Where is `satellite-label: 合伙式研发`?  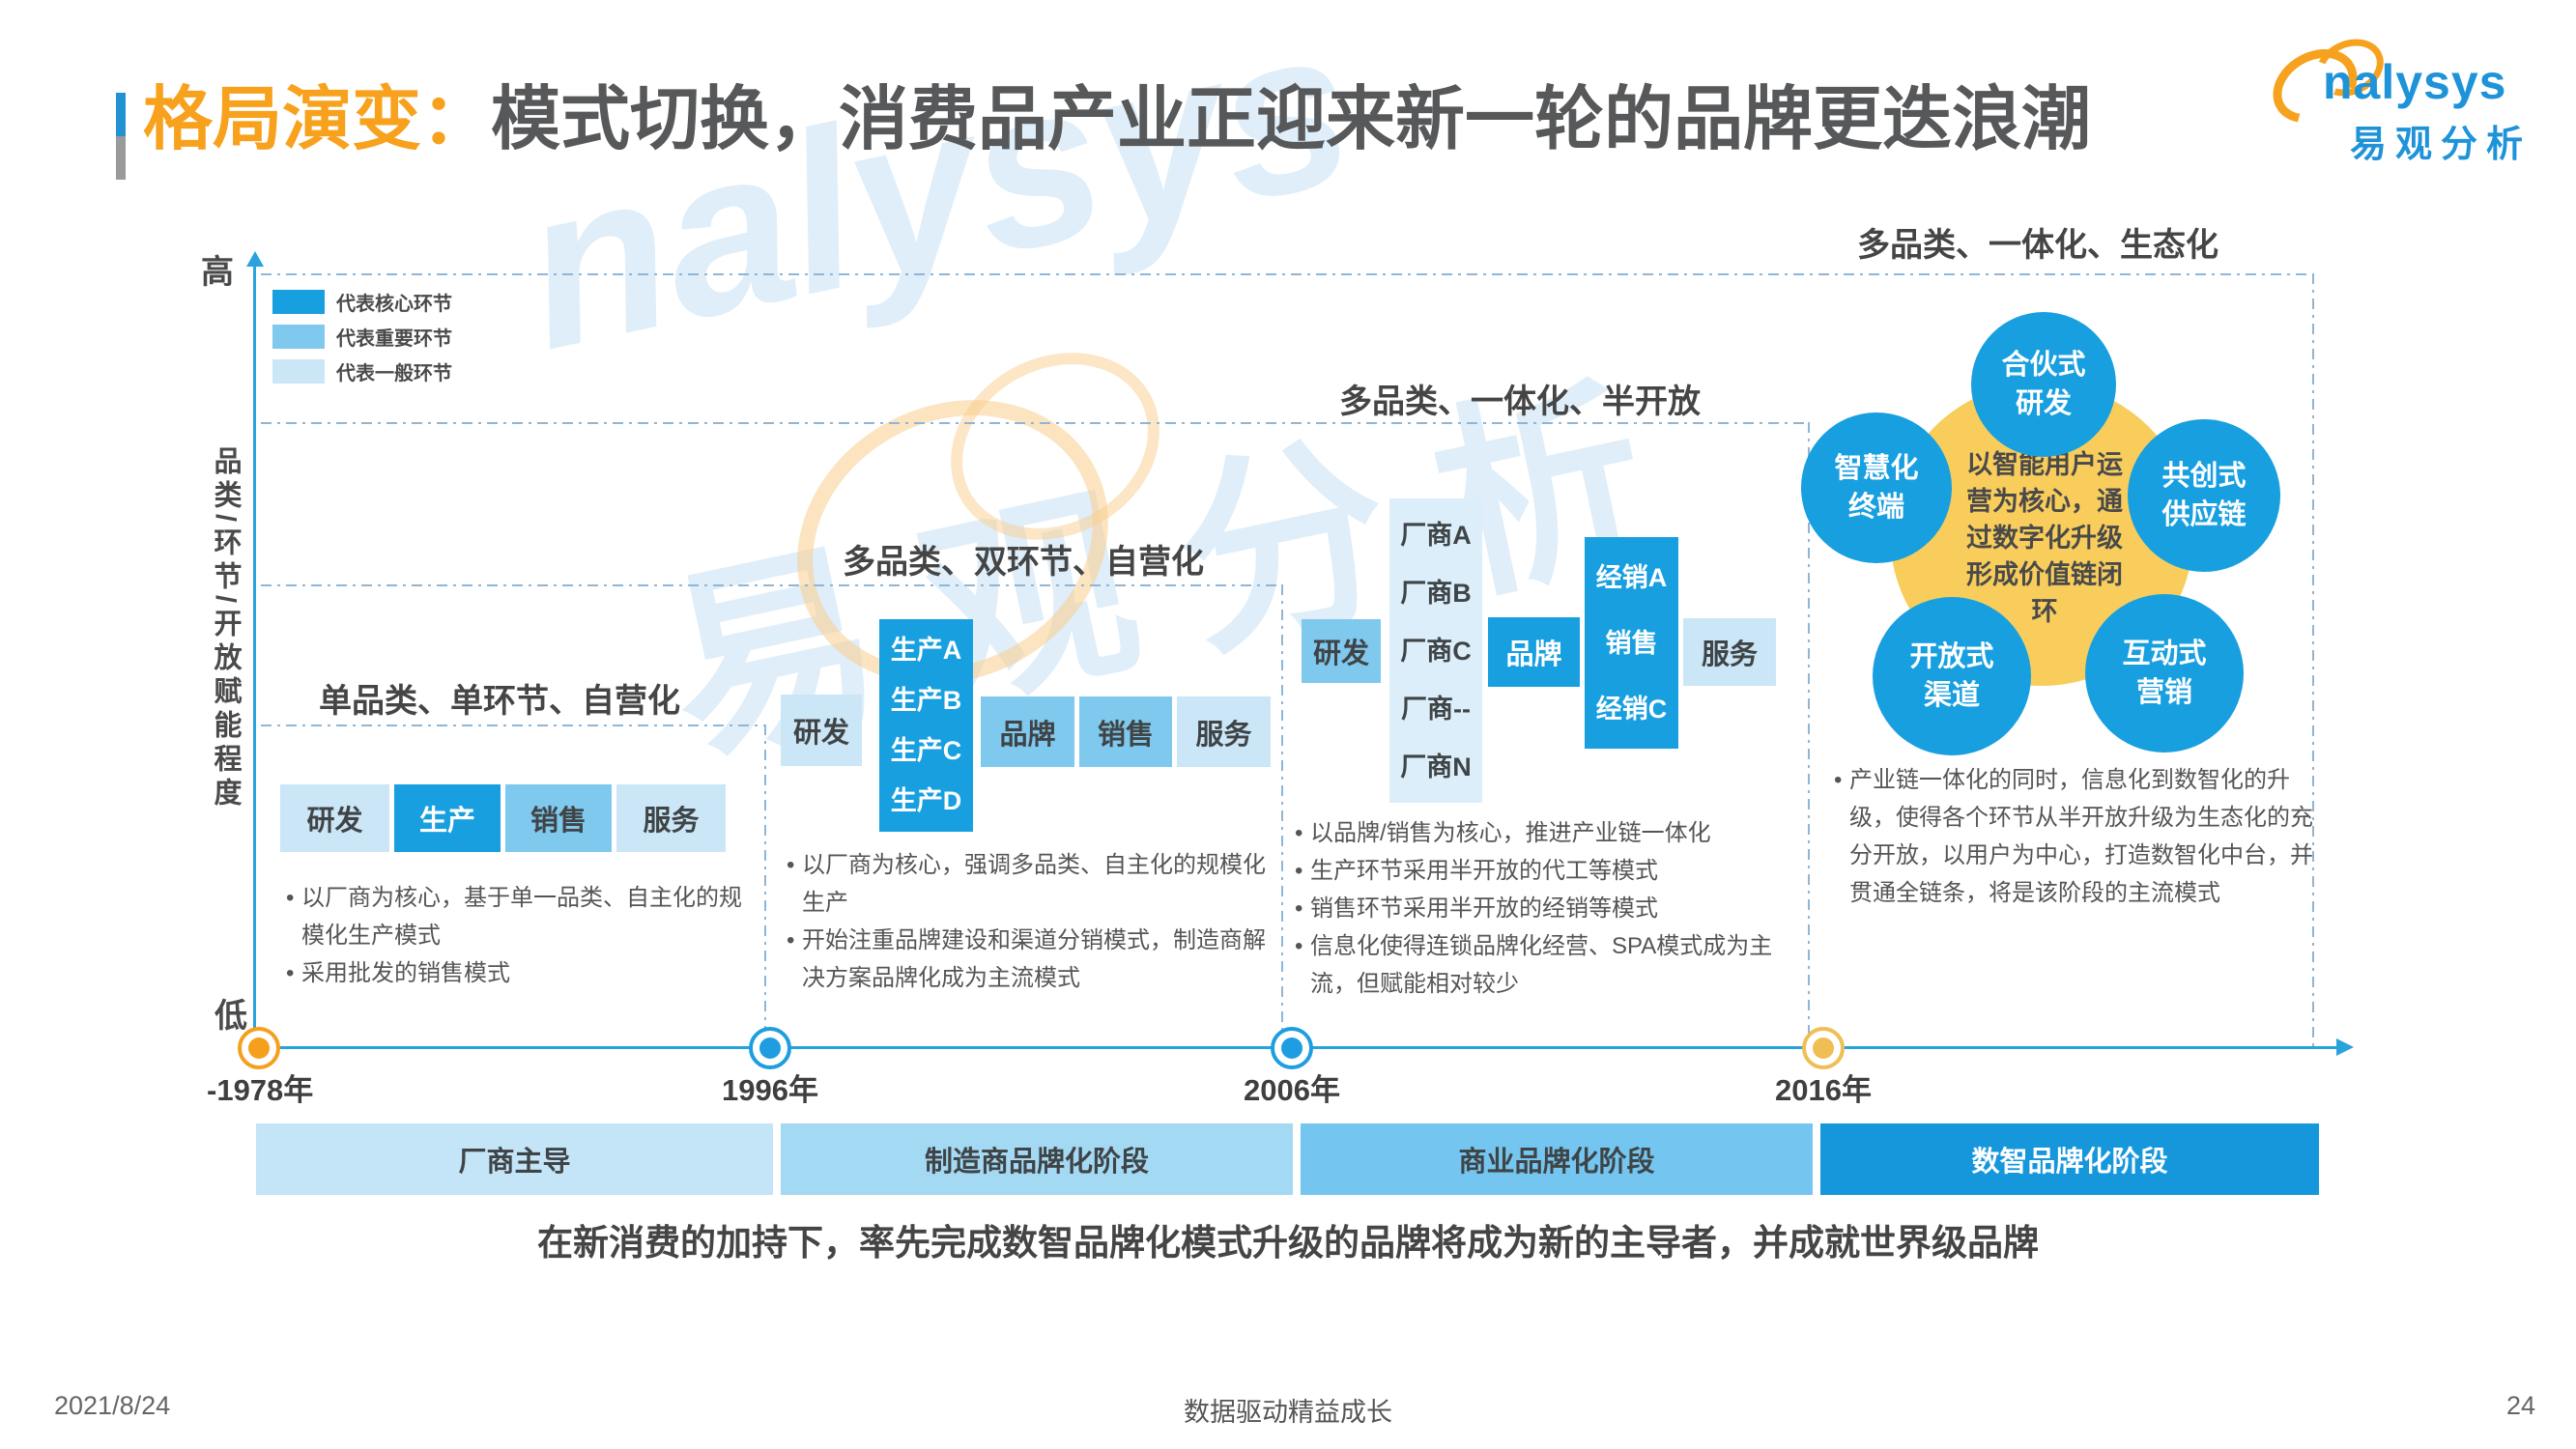
satellite-label: 合伙式研发 is located at coordinates (2044, 384).